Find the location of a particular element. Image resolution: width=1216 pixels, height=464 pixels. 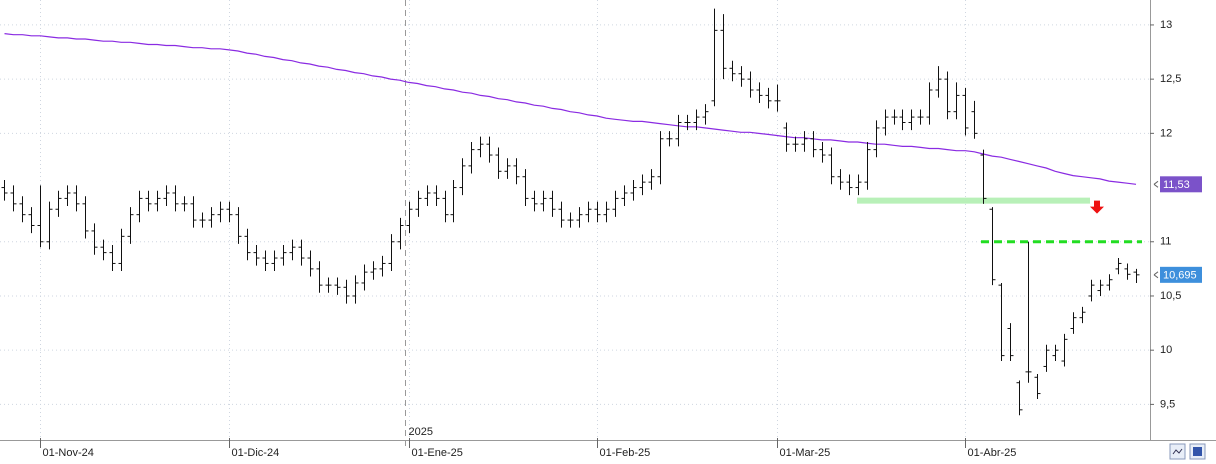

y-tick-label: 9,5 is located at coordinates (1167, 404).